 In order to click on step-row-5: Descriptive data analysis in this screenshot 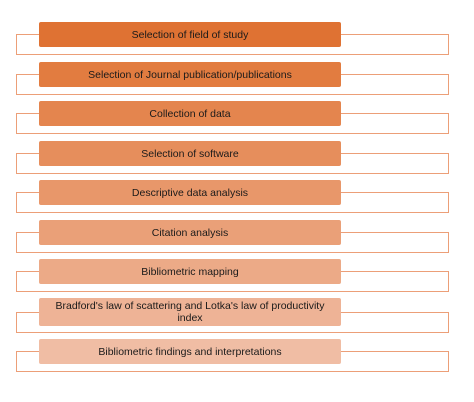, I will do `click(237, 200)`.